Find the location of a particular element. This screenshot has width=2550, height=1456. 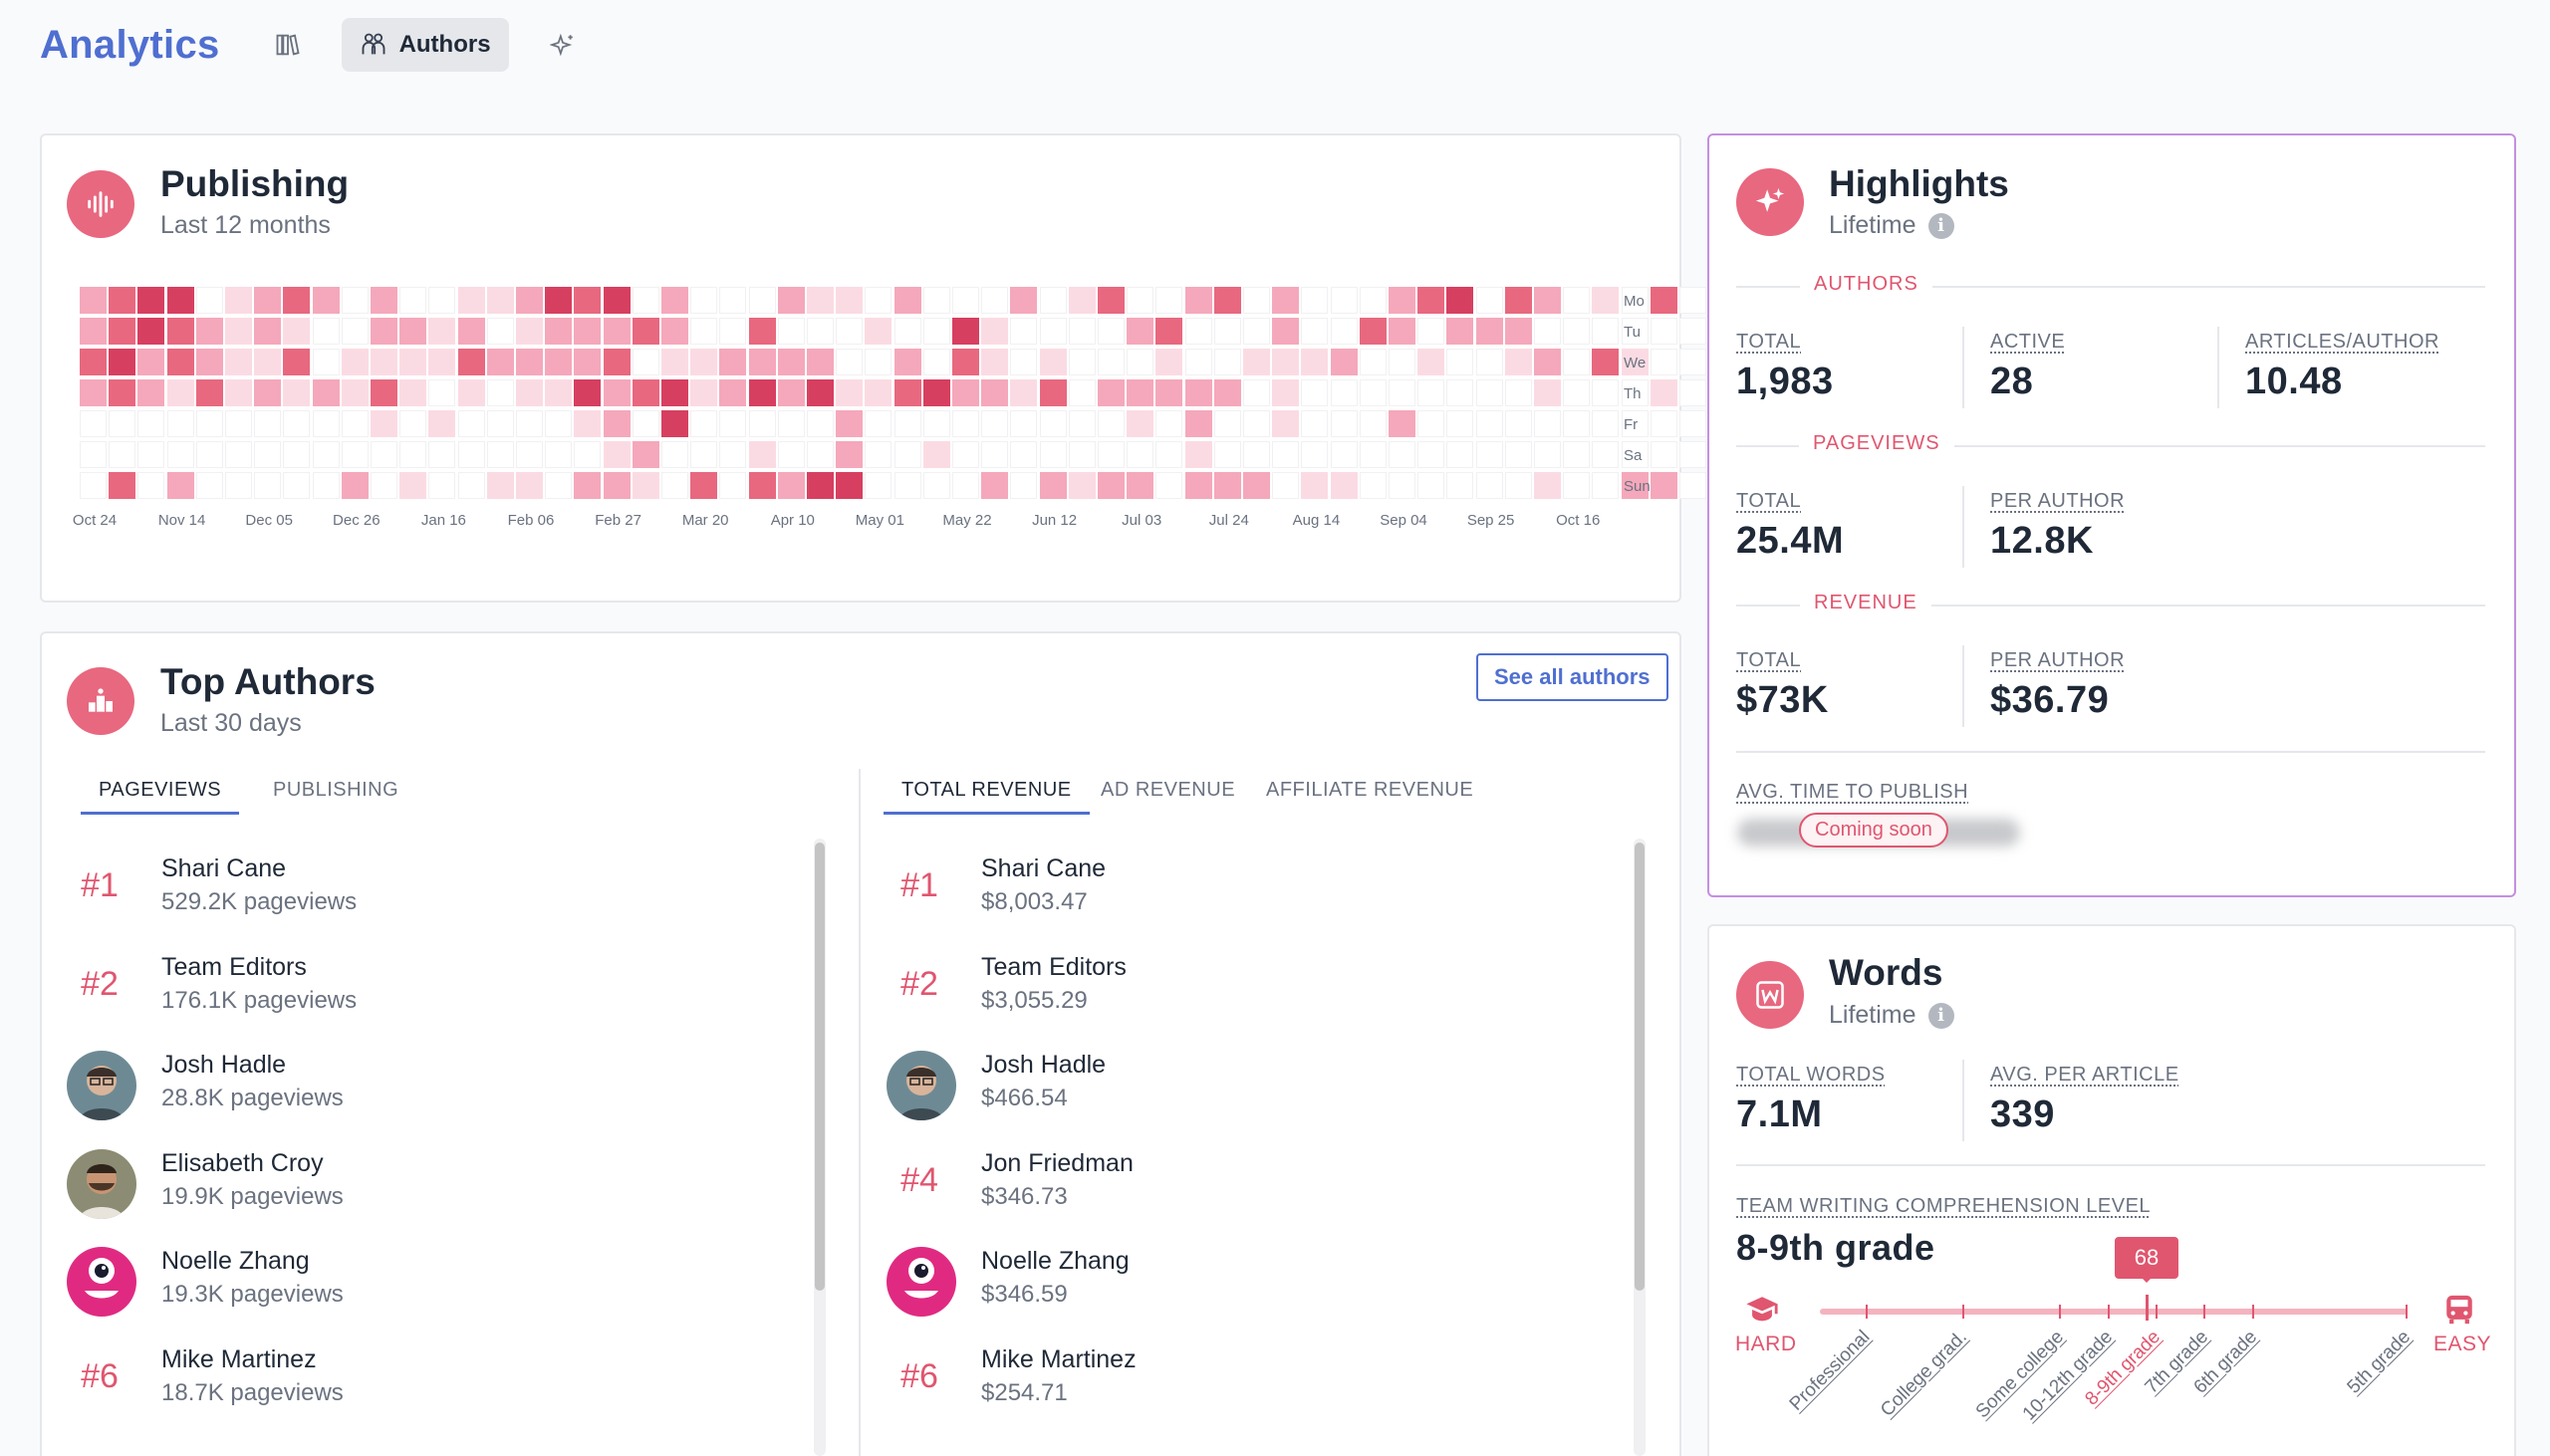

author-name: Shari Cane is located at coordinates (1044, 868).